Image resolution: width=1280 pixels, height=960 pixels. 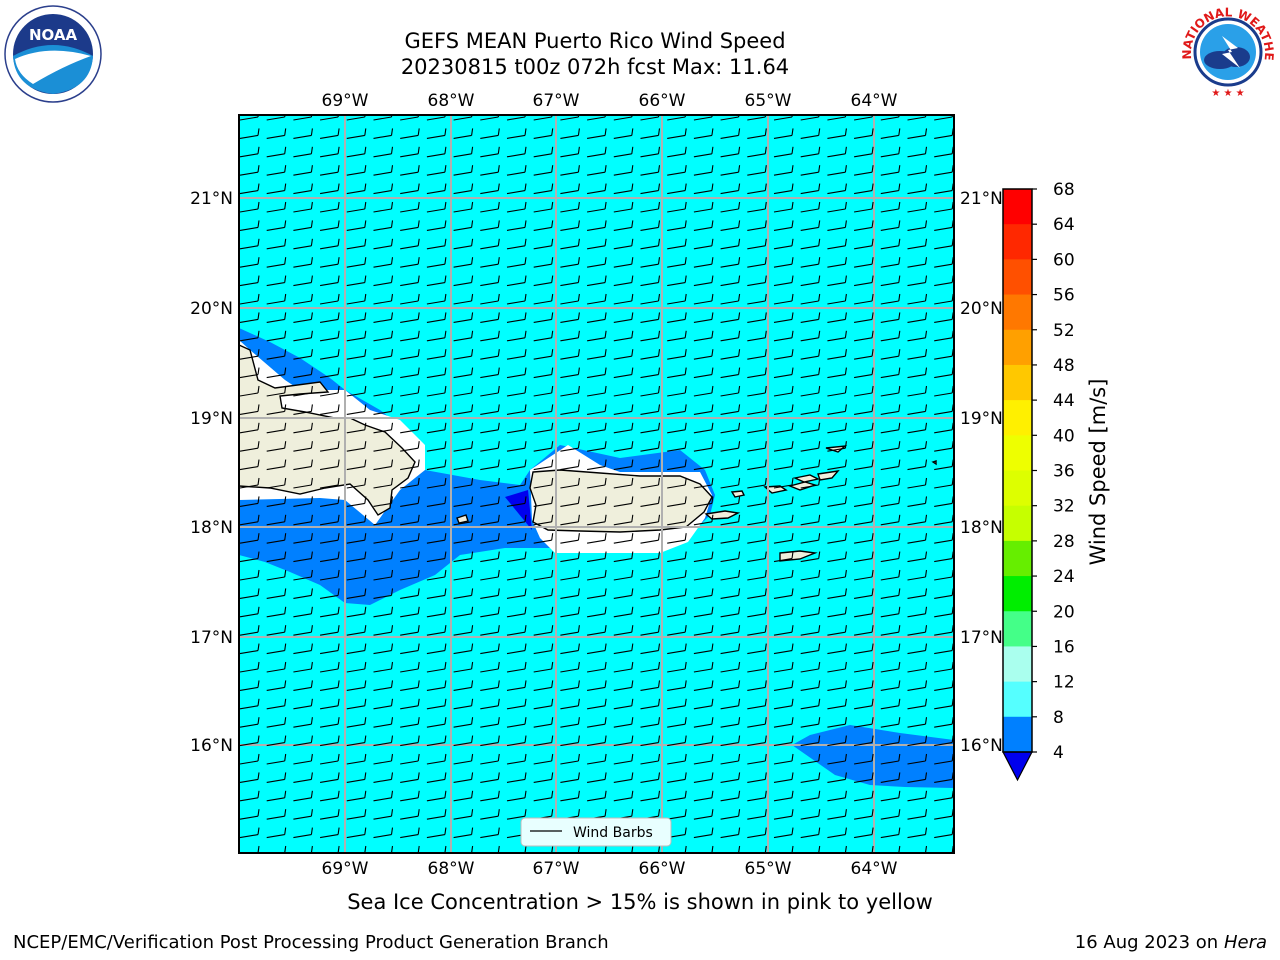 What do you see at coordinates (1064, 577) in the screenshot?
I see `colorbar-tick-label: 24` at bounding box center [1064, 577].